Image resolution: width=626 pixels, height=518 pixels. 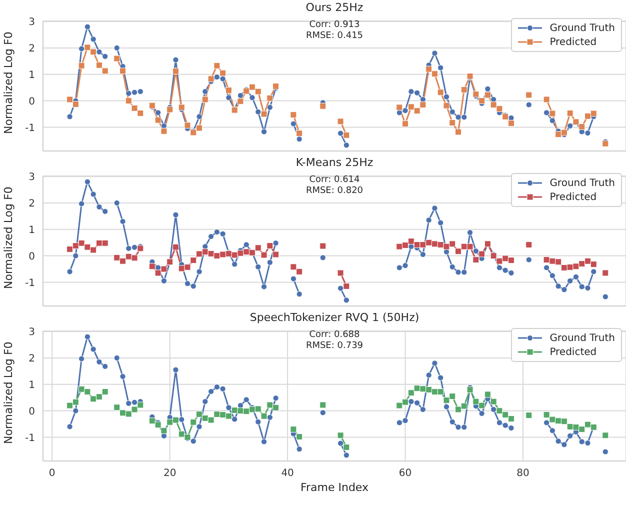 What do you see at coordinates (405, 474) in the screenshot?
I see `x-tick-label: 60` at bounding box center [405, 474].